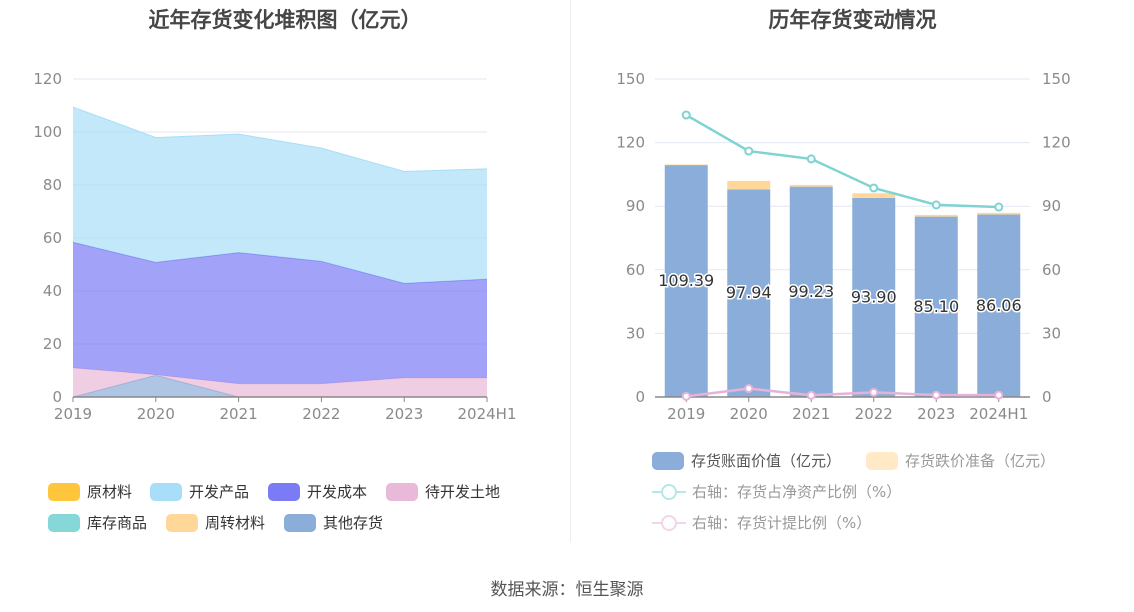  I want to click on legend-item-ratio-net-assets: 右轴：存货占净资产比例（%）, so click(776, 491).